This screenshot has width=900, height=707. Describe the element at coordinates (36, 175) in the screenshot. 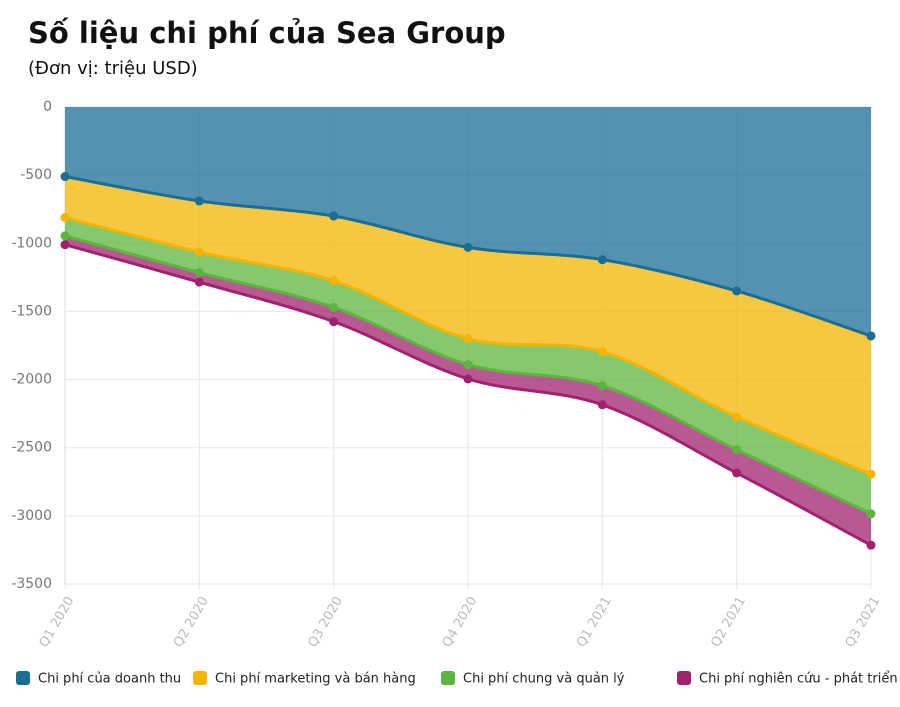

I see `y-tick-label: -500` at that location.